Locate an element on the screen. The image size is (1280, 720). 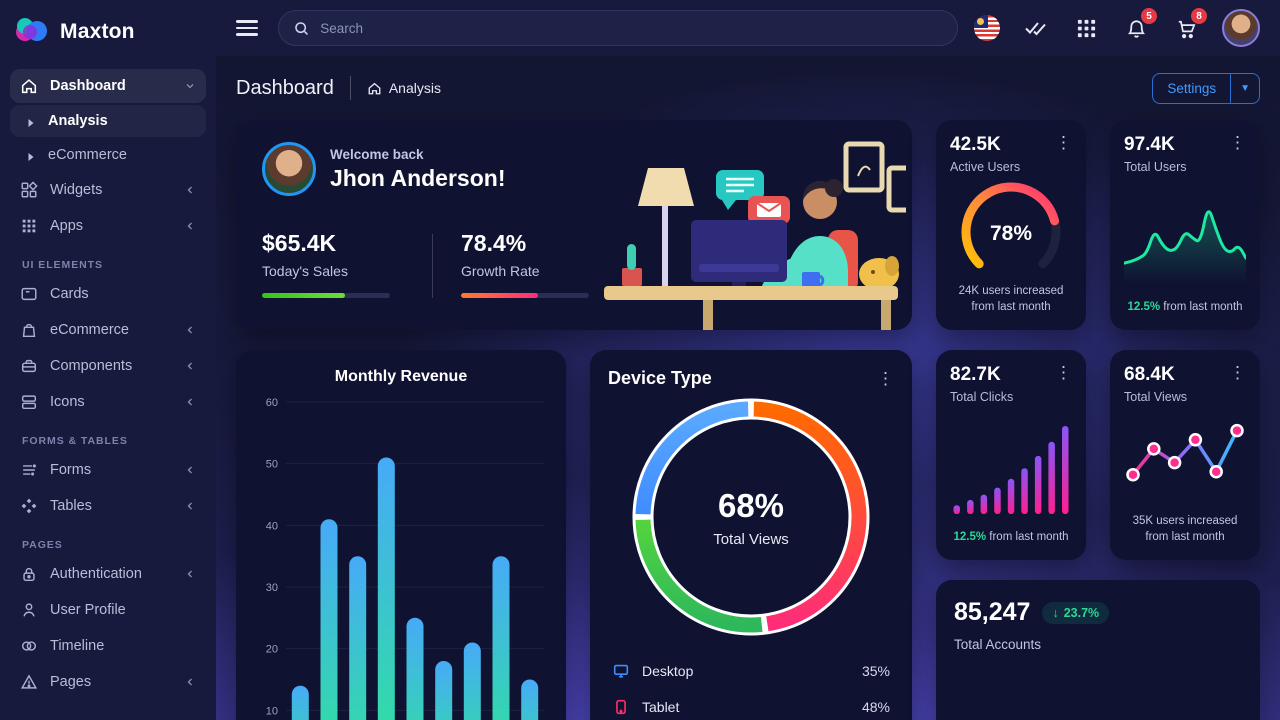
active-users-gauge-chart: 78% is located at coordinates (1011, 228).